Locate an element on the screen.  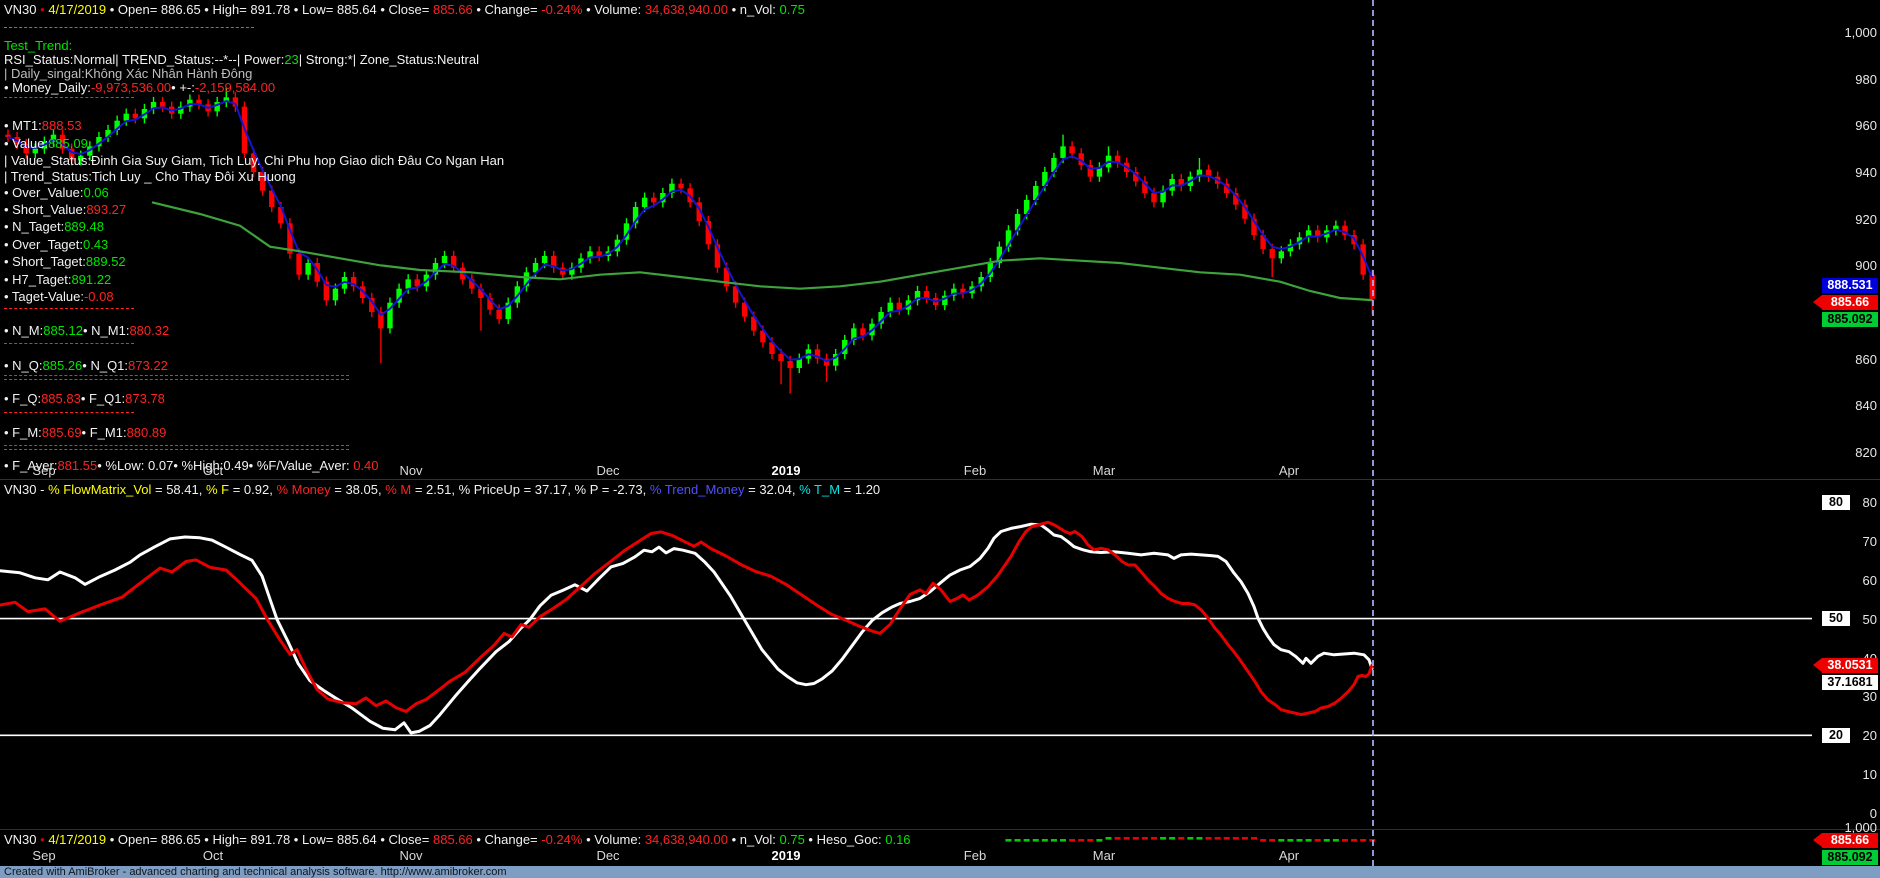
text-segment: 888.53 is located at coordinates (61, 125).